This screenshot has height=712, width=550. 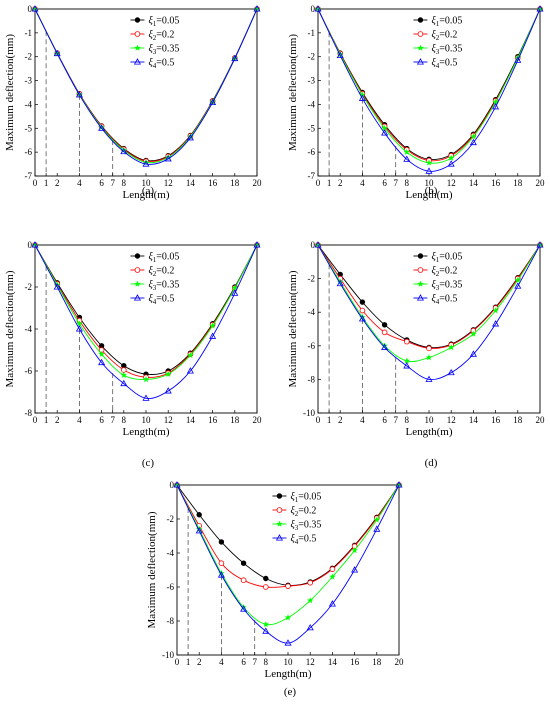 What do you see at coordinates (168, 183) in the screenshot?
I see `x-tick-label: 12` at bounding box center [168, 183].